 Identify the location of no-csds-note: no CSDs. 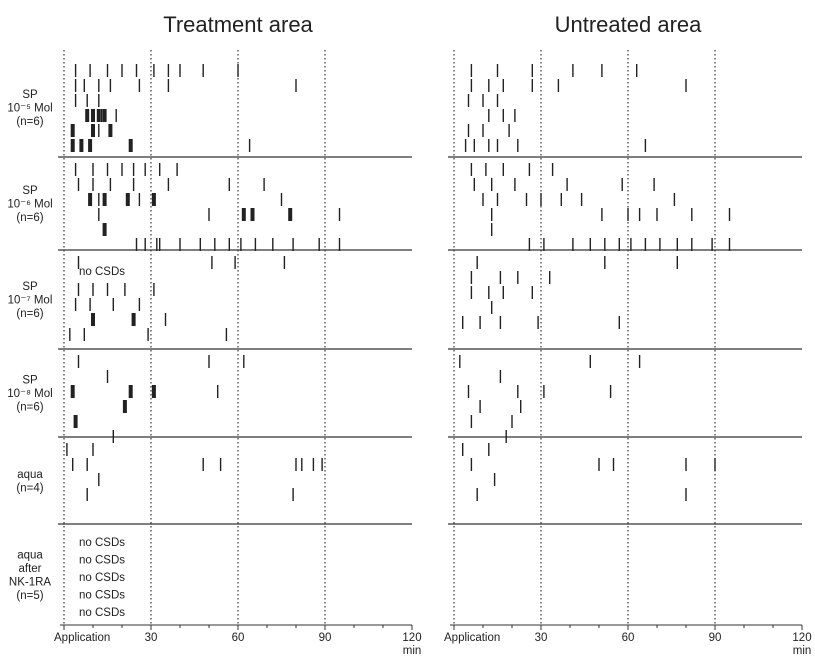
(102, 543).